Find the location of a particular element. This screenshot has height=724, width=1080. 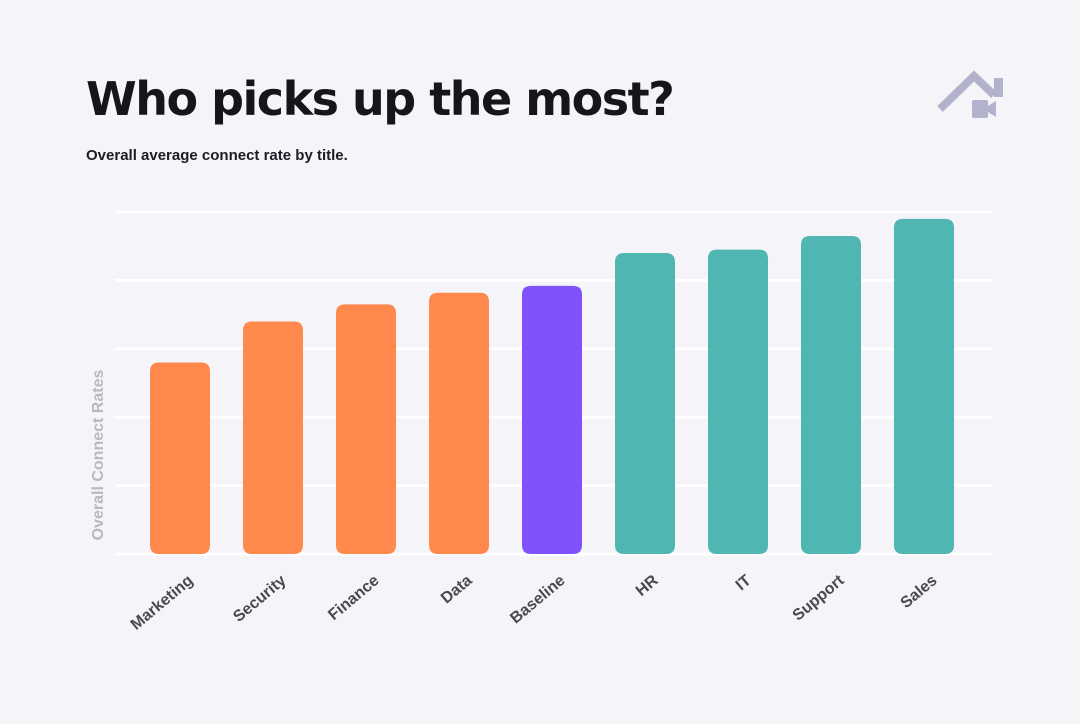

bar-sales is located at coordinates (924, 386).